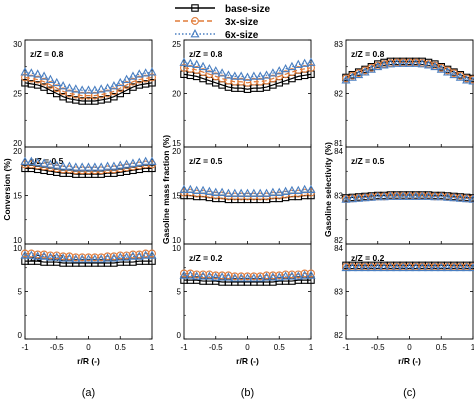 The height and width of the screenshot is (403, 474). I want to click on x-tick-label: 1, so click(152, 347).